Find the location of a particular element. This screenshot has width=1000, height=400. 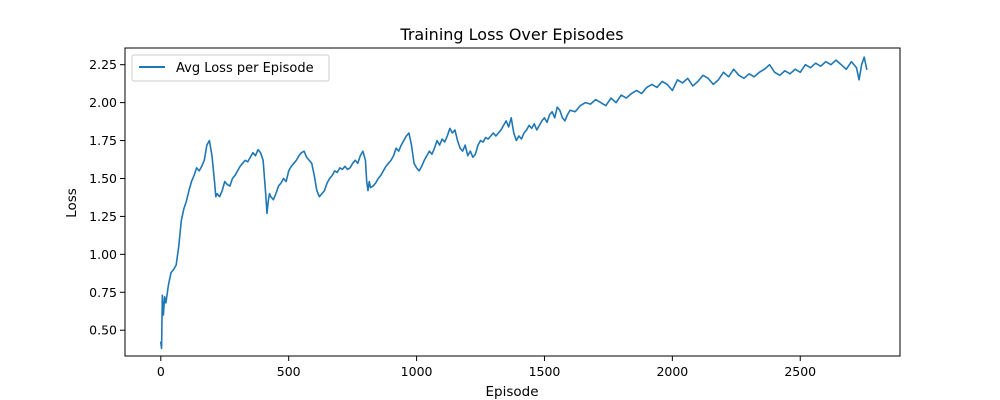

legend-frame is located at coordinates (230, 68).